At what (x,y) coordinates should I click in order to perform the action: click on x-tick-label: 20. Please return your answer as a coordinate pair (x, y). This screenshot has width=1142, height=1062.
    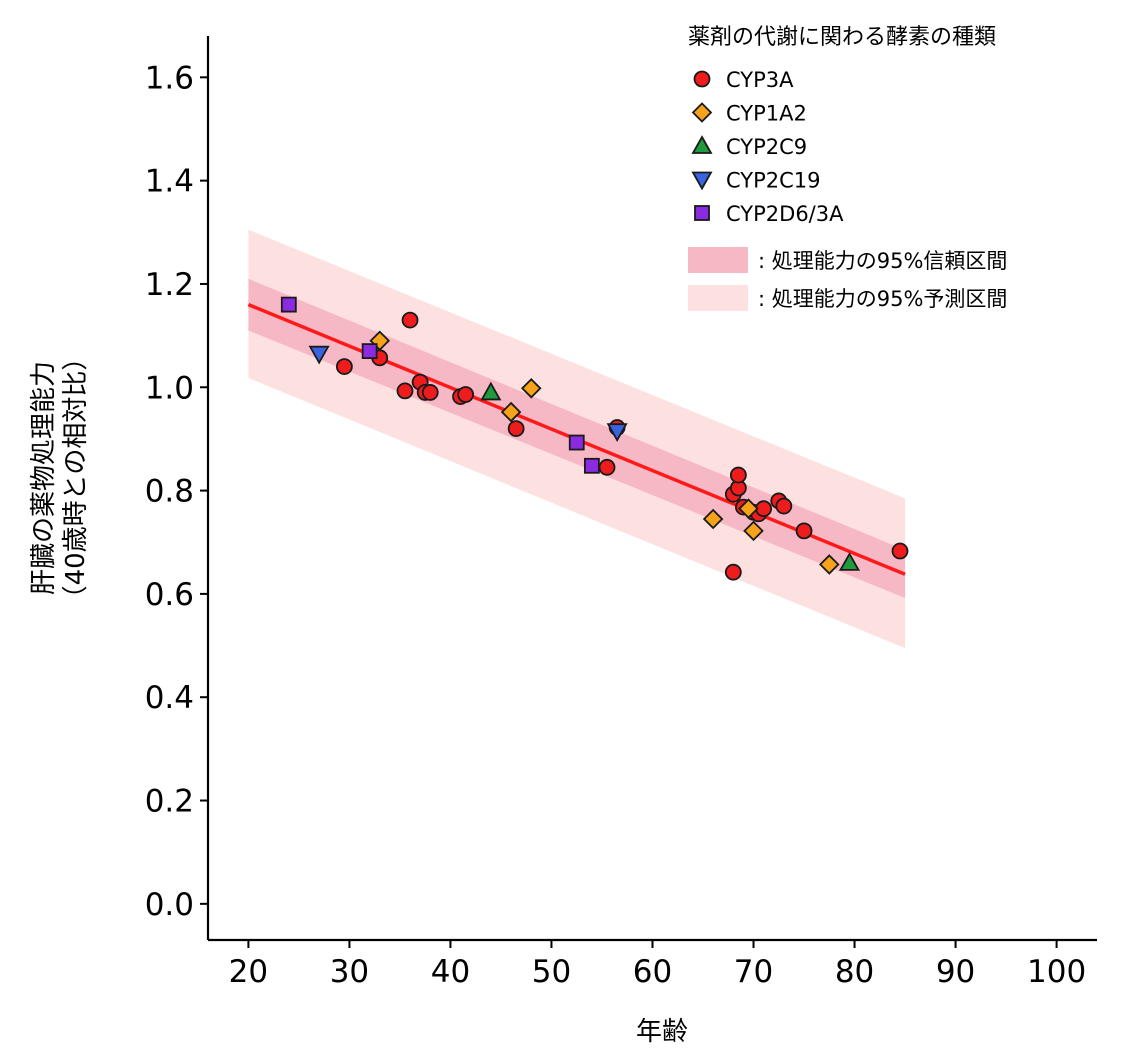
    Looking at the image, I should click on (248, 972).